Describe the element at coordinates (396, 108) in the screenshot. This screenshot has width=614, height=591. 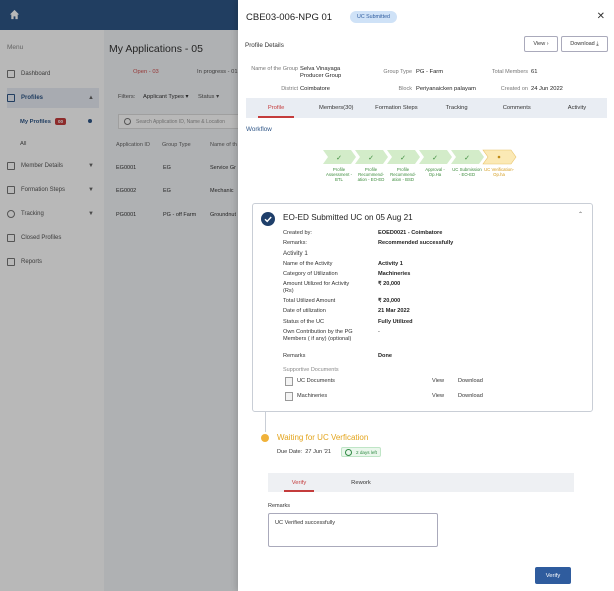
I see `tab-formation-steps: Formation Steps` at that location.